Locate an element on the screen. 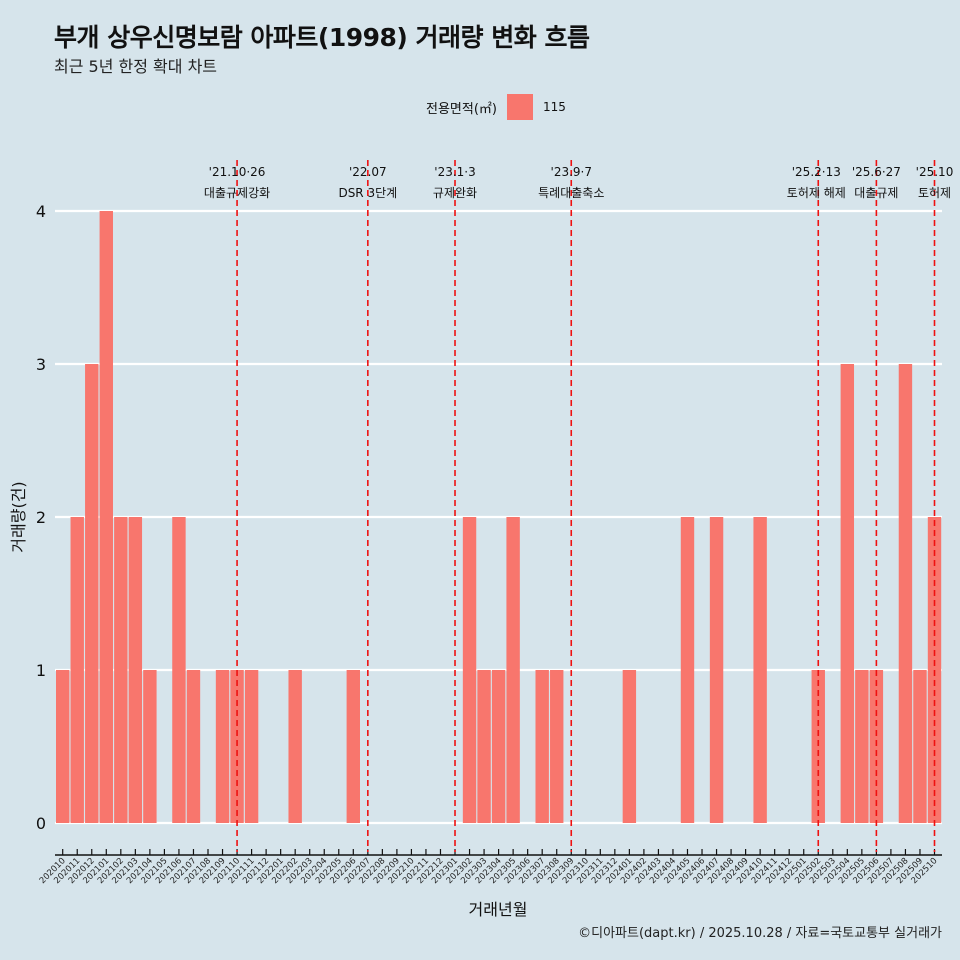  event-label: DSR 3단계 is located at coordinates (367, 193).